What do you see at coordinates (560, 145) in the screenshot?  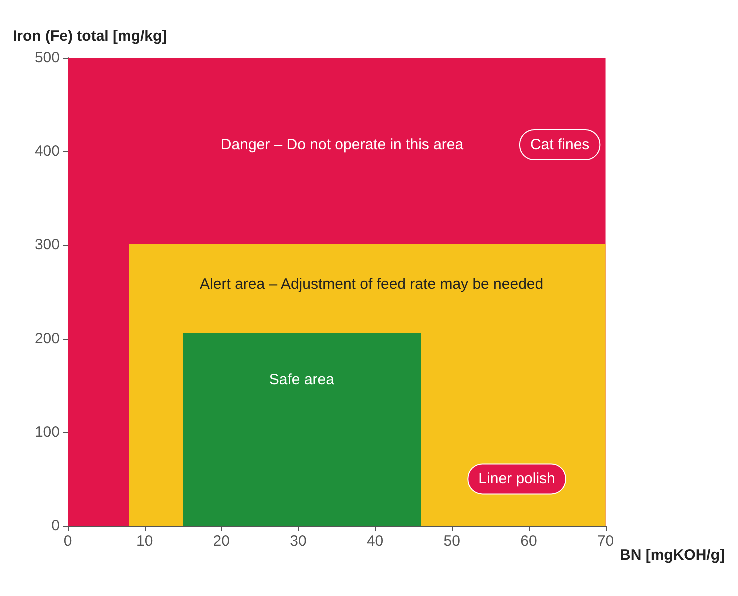 I see `annotation: Cat fines` at bounding box center [560, 145].